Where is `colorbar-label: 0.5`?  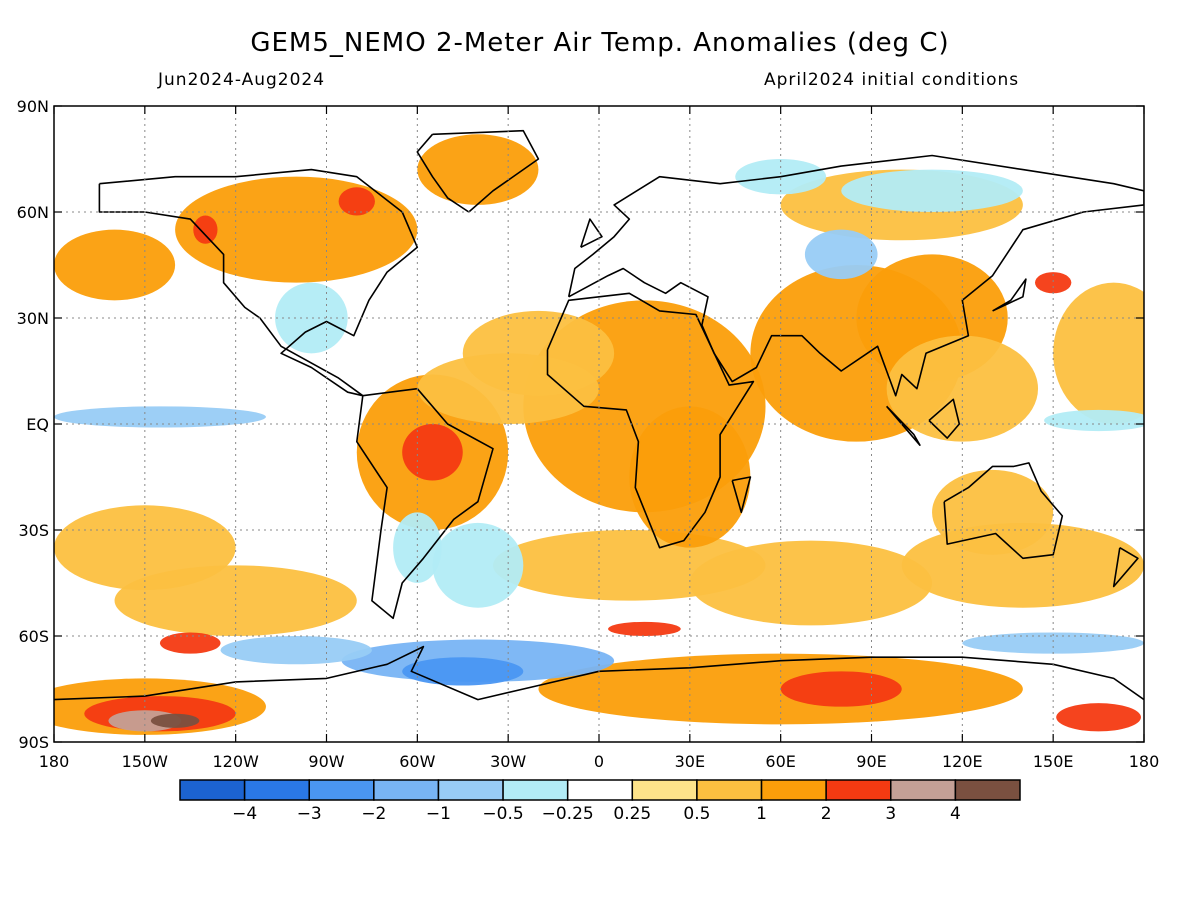 colorbar-label: 0.5 is located at coordinates (696, 814).